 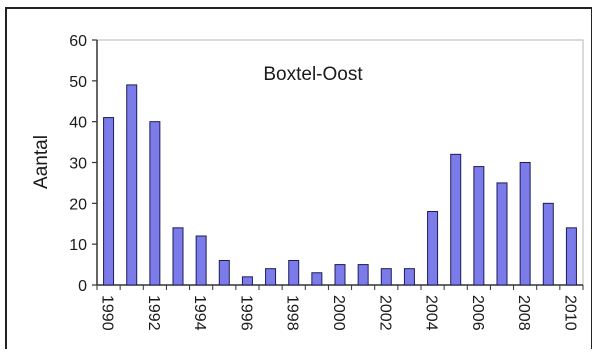 What do you see at coordinates (292, 313) in the screenshot?
I see `x-tick-label: 1998` at bounding box center [292, 313].